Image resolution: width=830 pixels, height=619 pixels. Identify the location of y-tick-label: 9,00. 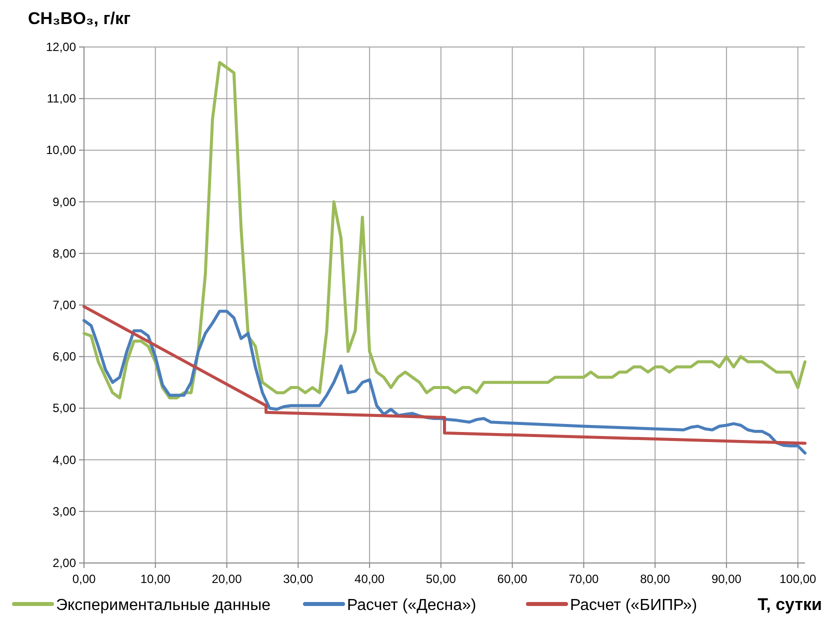
(64, 201).